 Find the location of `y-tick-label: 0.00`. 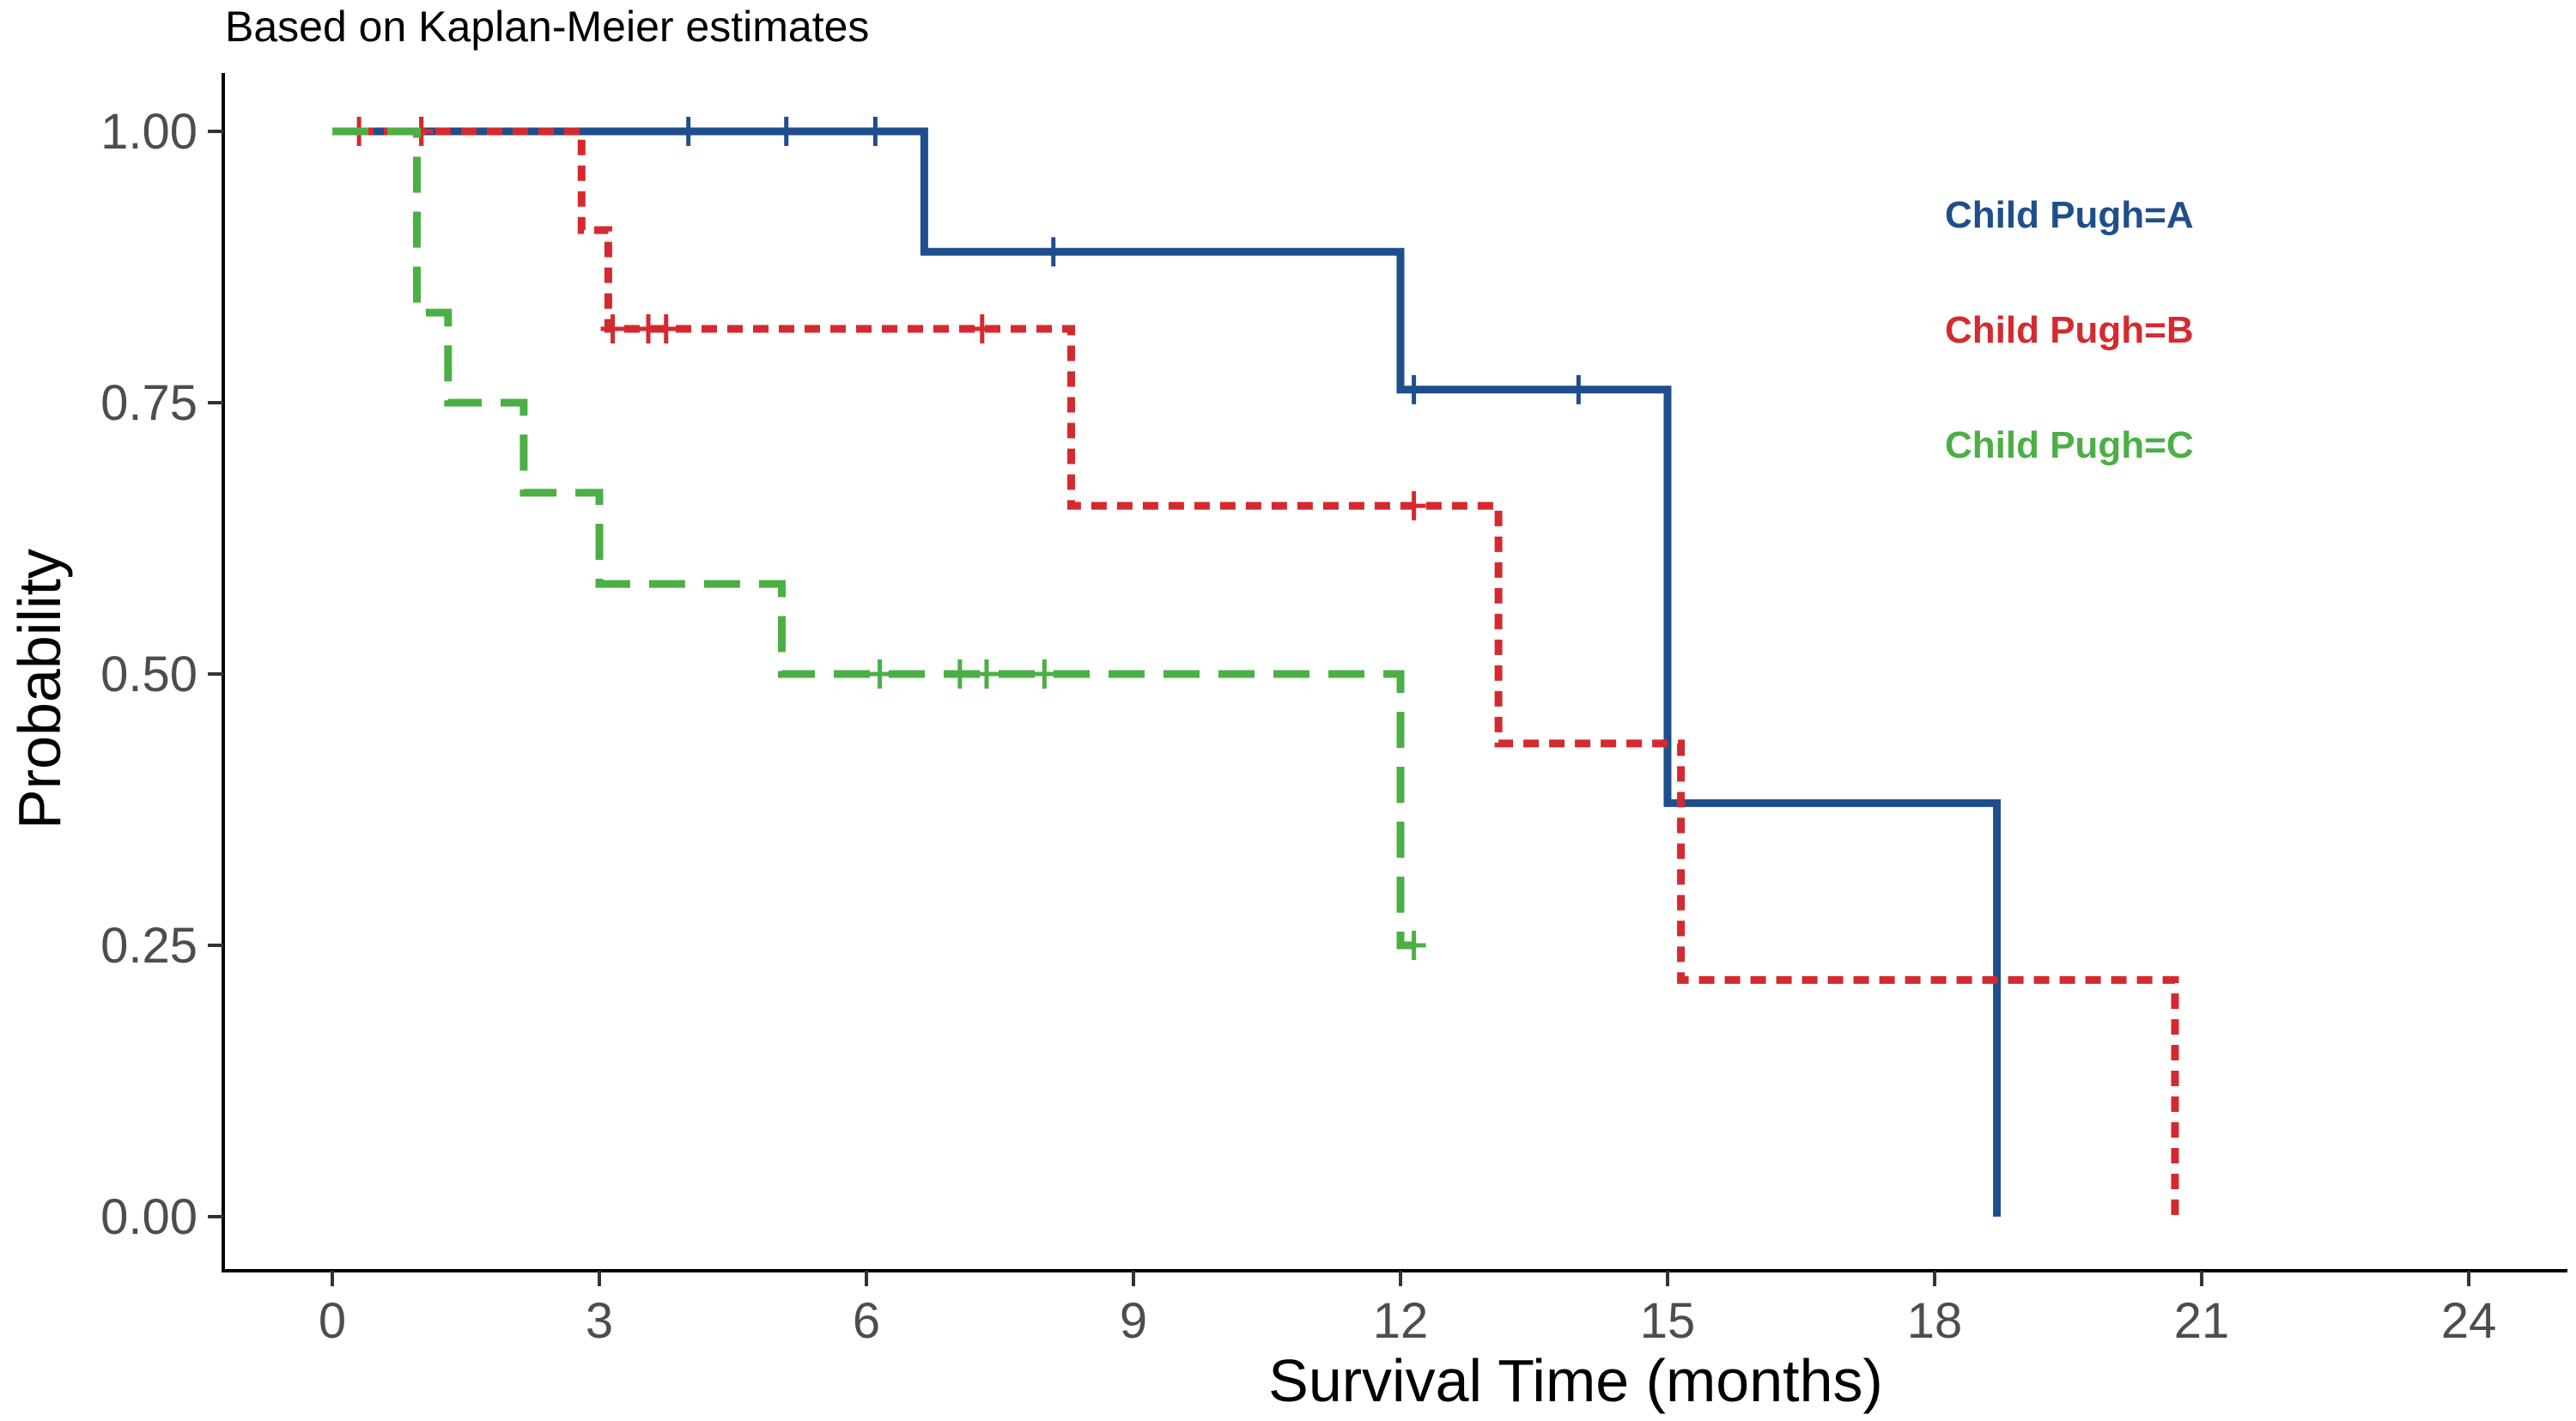

y-tick-label: 0.00 is located at coordinates (148, 1217).